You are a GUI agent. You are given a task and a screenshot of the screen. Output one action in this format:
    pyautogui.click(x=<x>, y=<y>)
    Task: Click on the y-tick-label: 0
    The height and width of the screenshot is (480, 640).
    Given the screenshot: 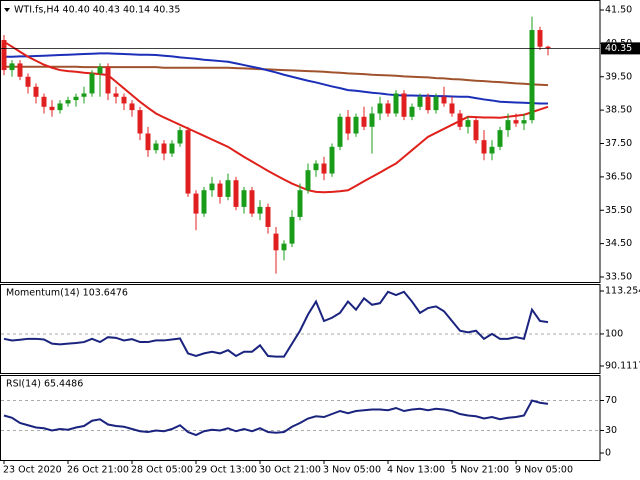 What is the action you would take?
    pyautogui.click(x=608, y=453)
    